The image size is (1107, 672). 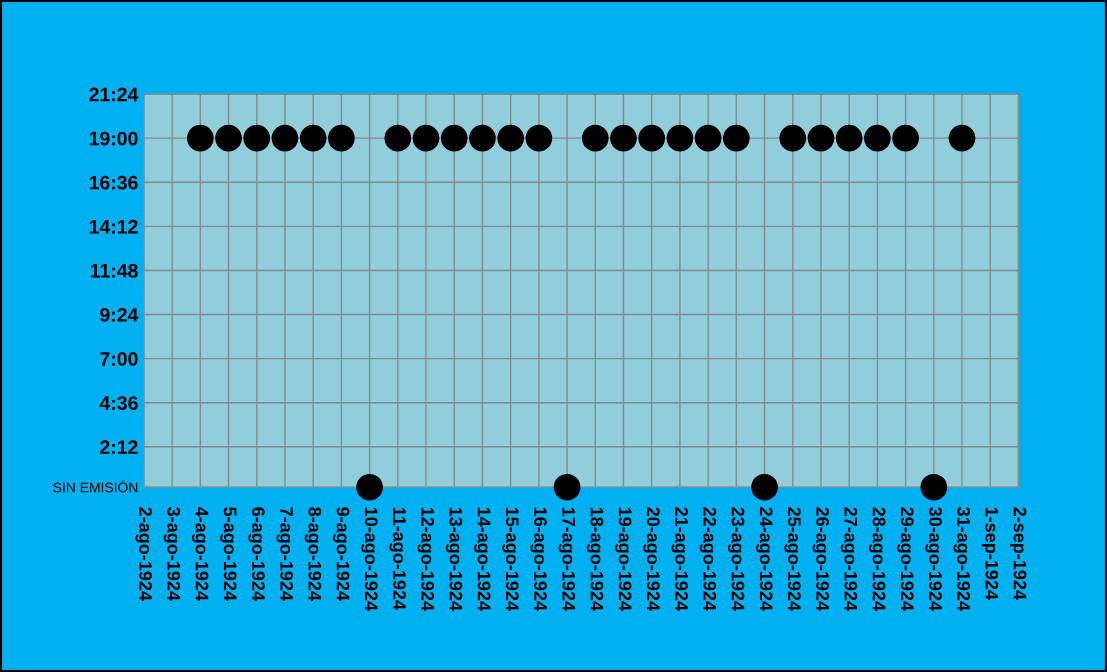 I want to click on x-tick-label: 7-ago-1924, so click(x=284, y=554).